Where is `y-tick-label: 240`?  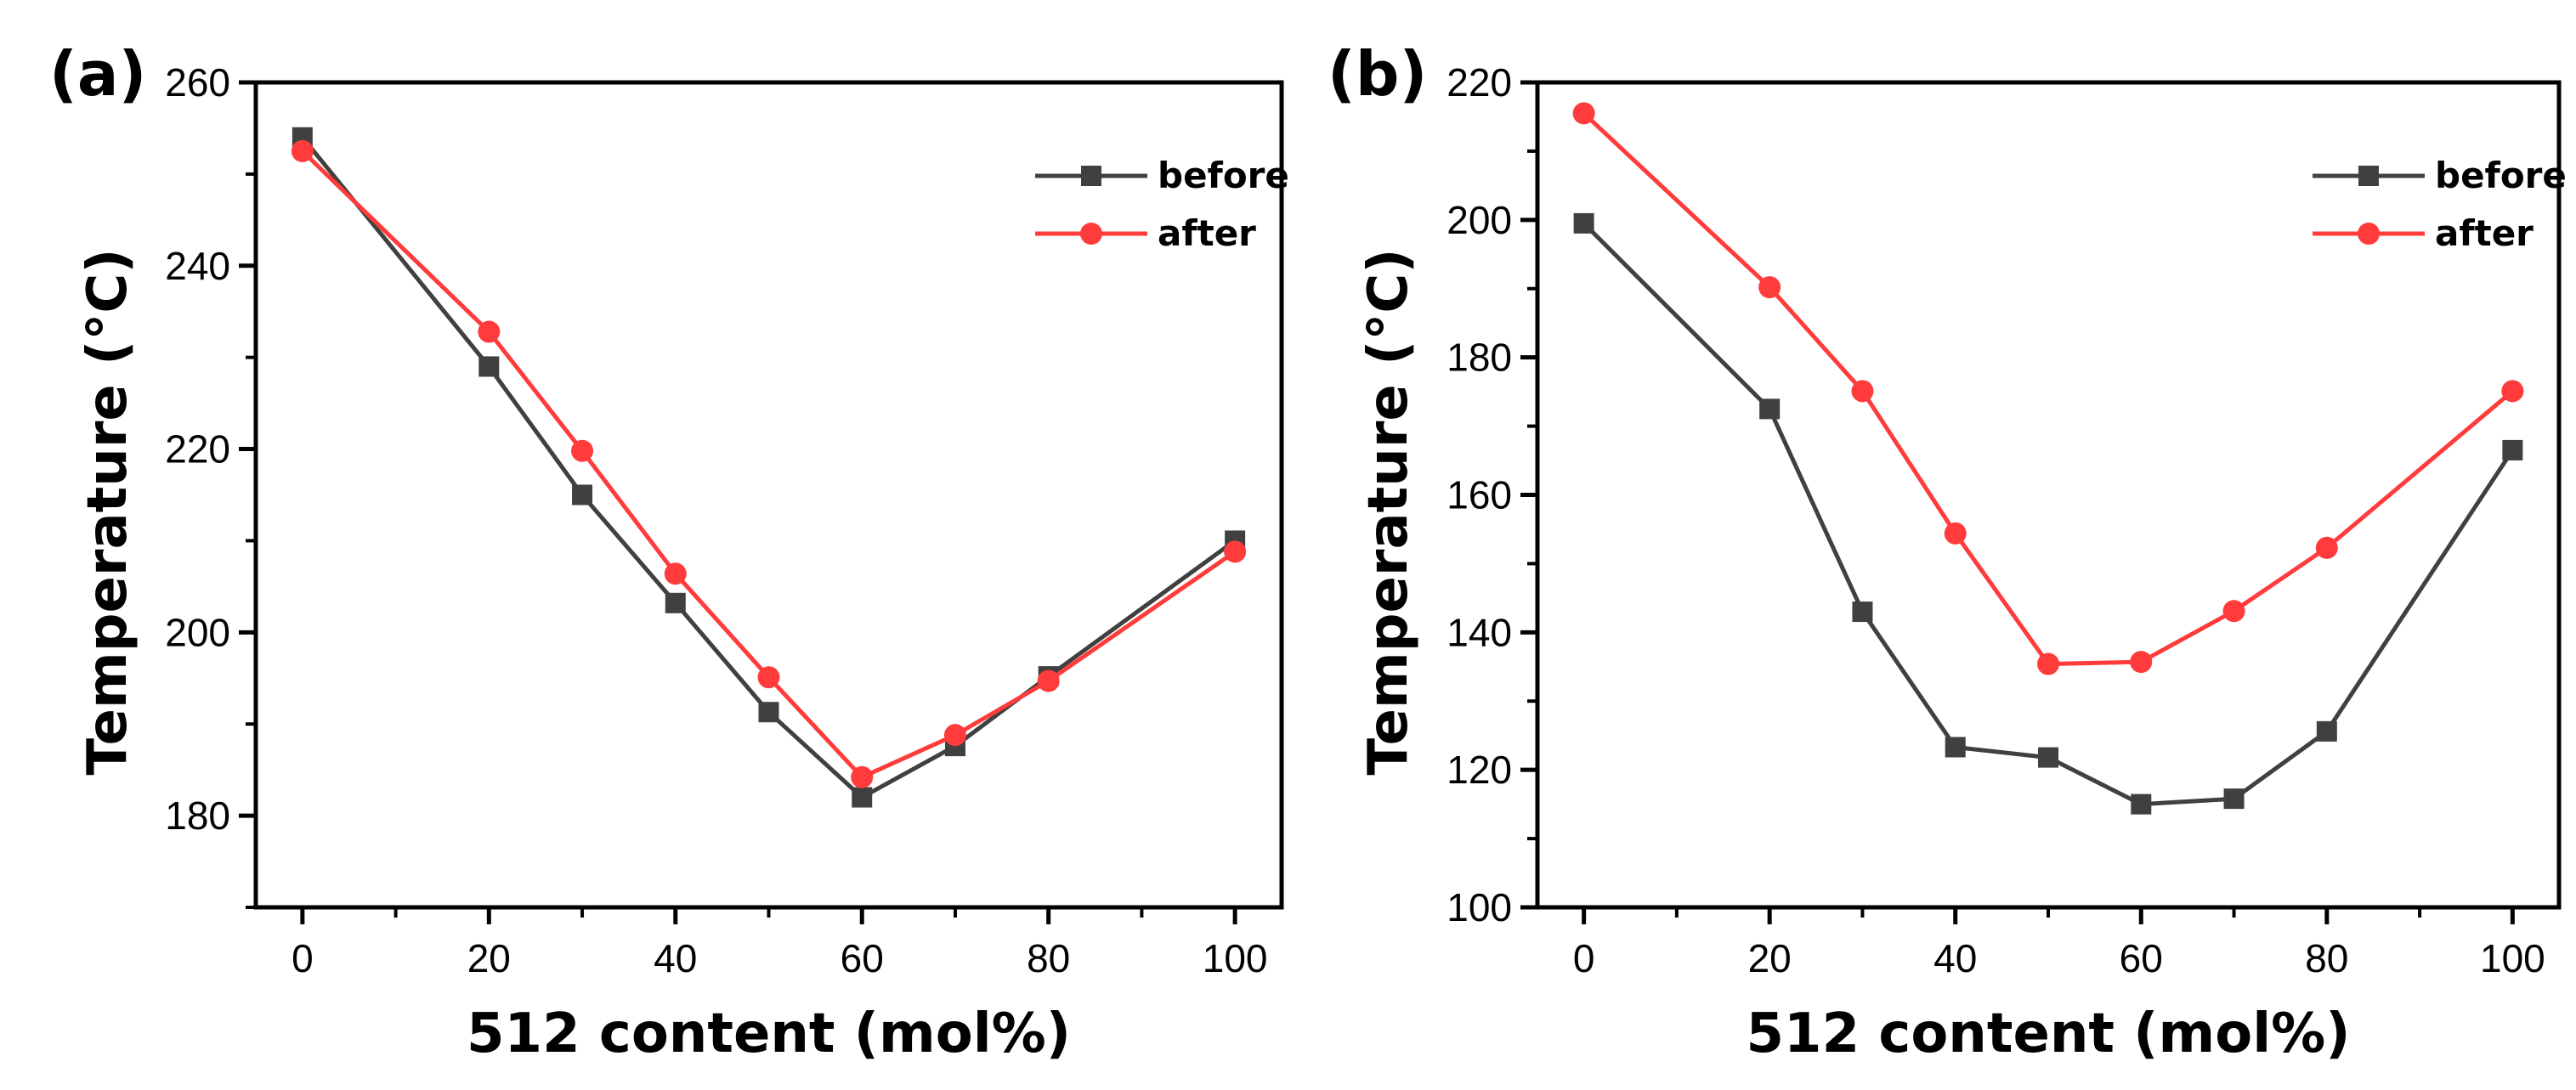
y-tick-label: 240 is located at coordinates (197, 266).